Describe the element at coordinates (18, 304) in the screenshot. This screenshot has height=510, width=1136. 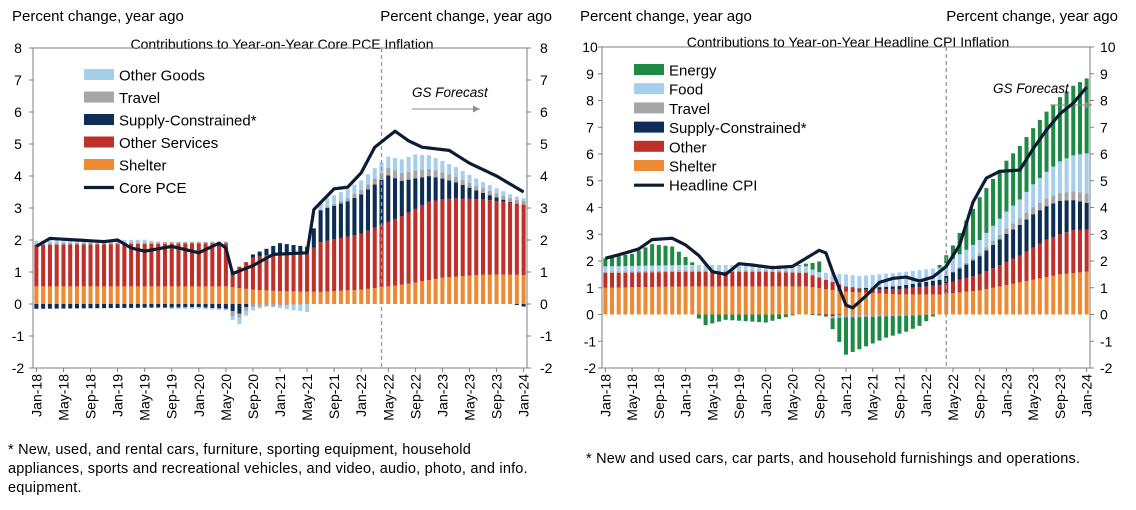
I see `chart1-ytick-left: 0` at that location.